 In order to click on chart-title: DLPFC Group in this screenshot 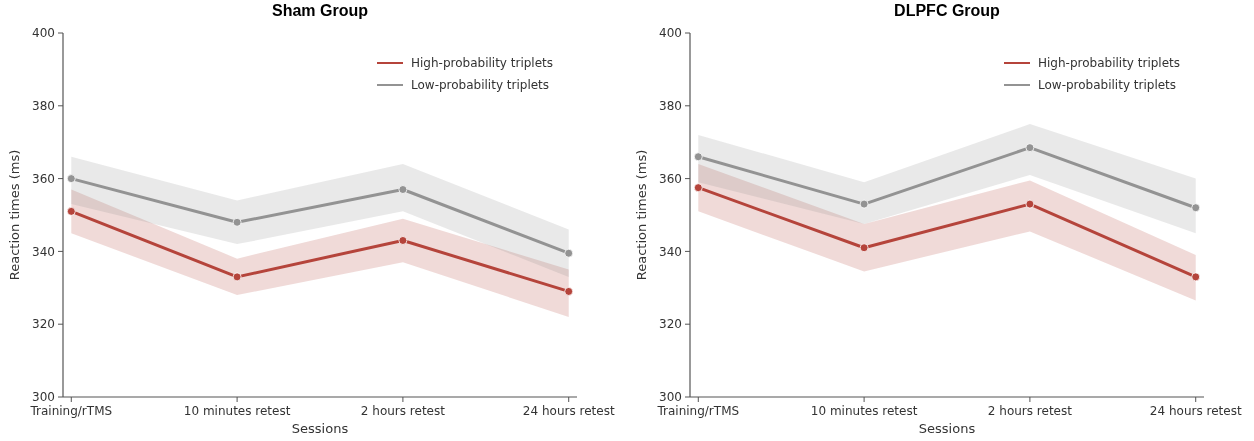, I will do `click(947, 10)`.